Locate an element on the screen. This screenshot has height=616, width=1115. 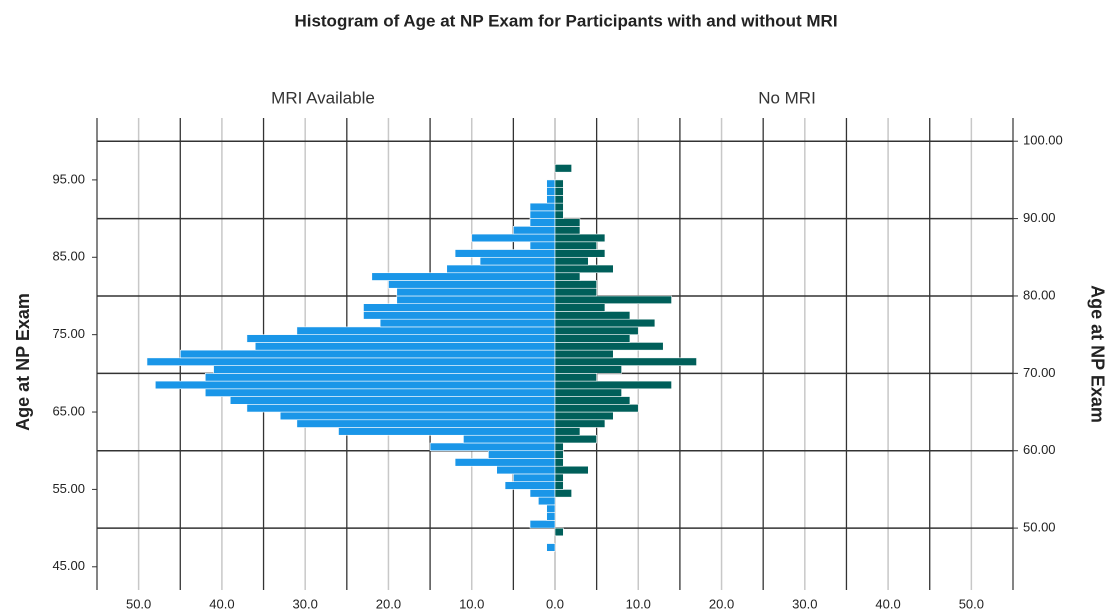
panel-title: MRI Available is located at coordinates (323, 97).